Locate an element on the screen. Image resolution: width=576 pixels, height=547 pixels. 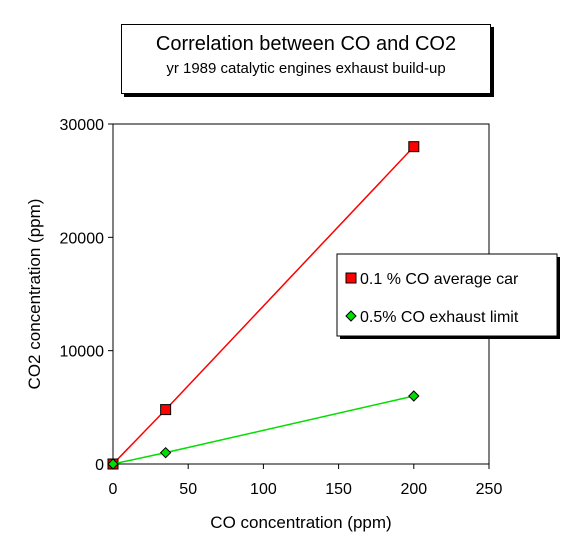
y-axis-title: CO2 concentration (ppm) is located at coordinates (34, 294).